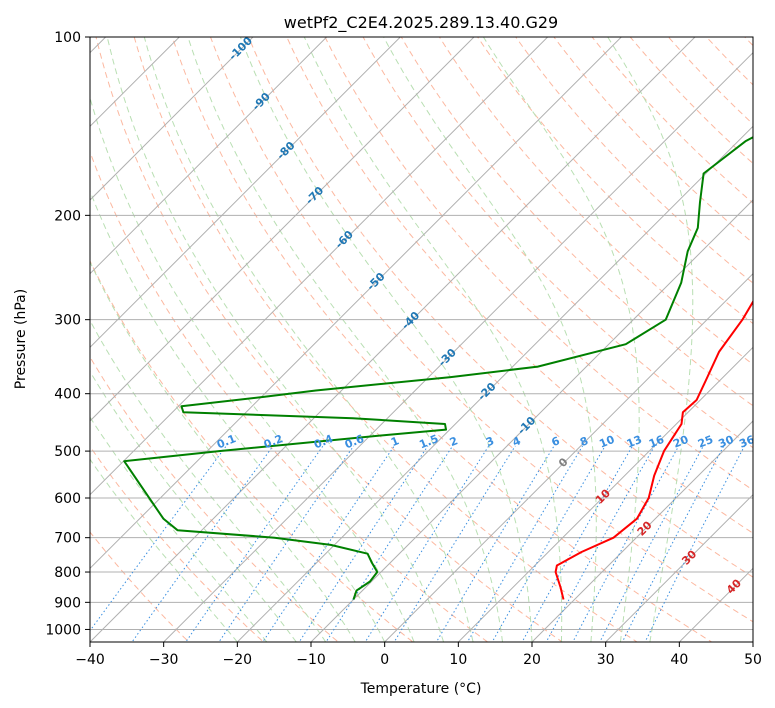 The image size is (775, 708). I want to click on x-tick-label: 20, so click(532, 660).